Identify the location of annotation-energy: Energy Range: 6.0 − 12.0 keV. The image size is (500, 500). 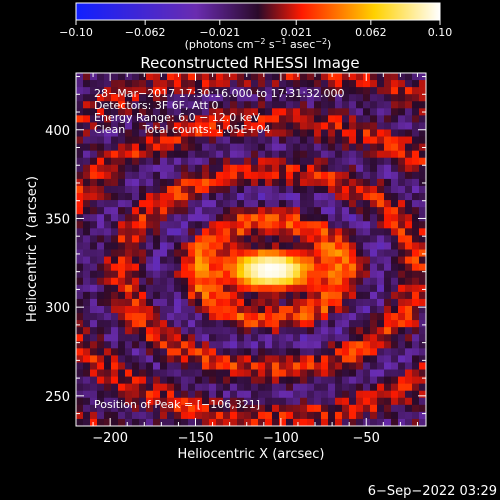
(177, 117).